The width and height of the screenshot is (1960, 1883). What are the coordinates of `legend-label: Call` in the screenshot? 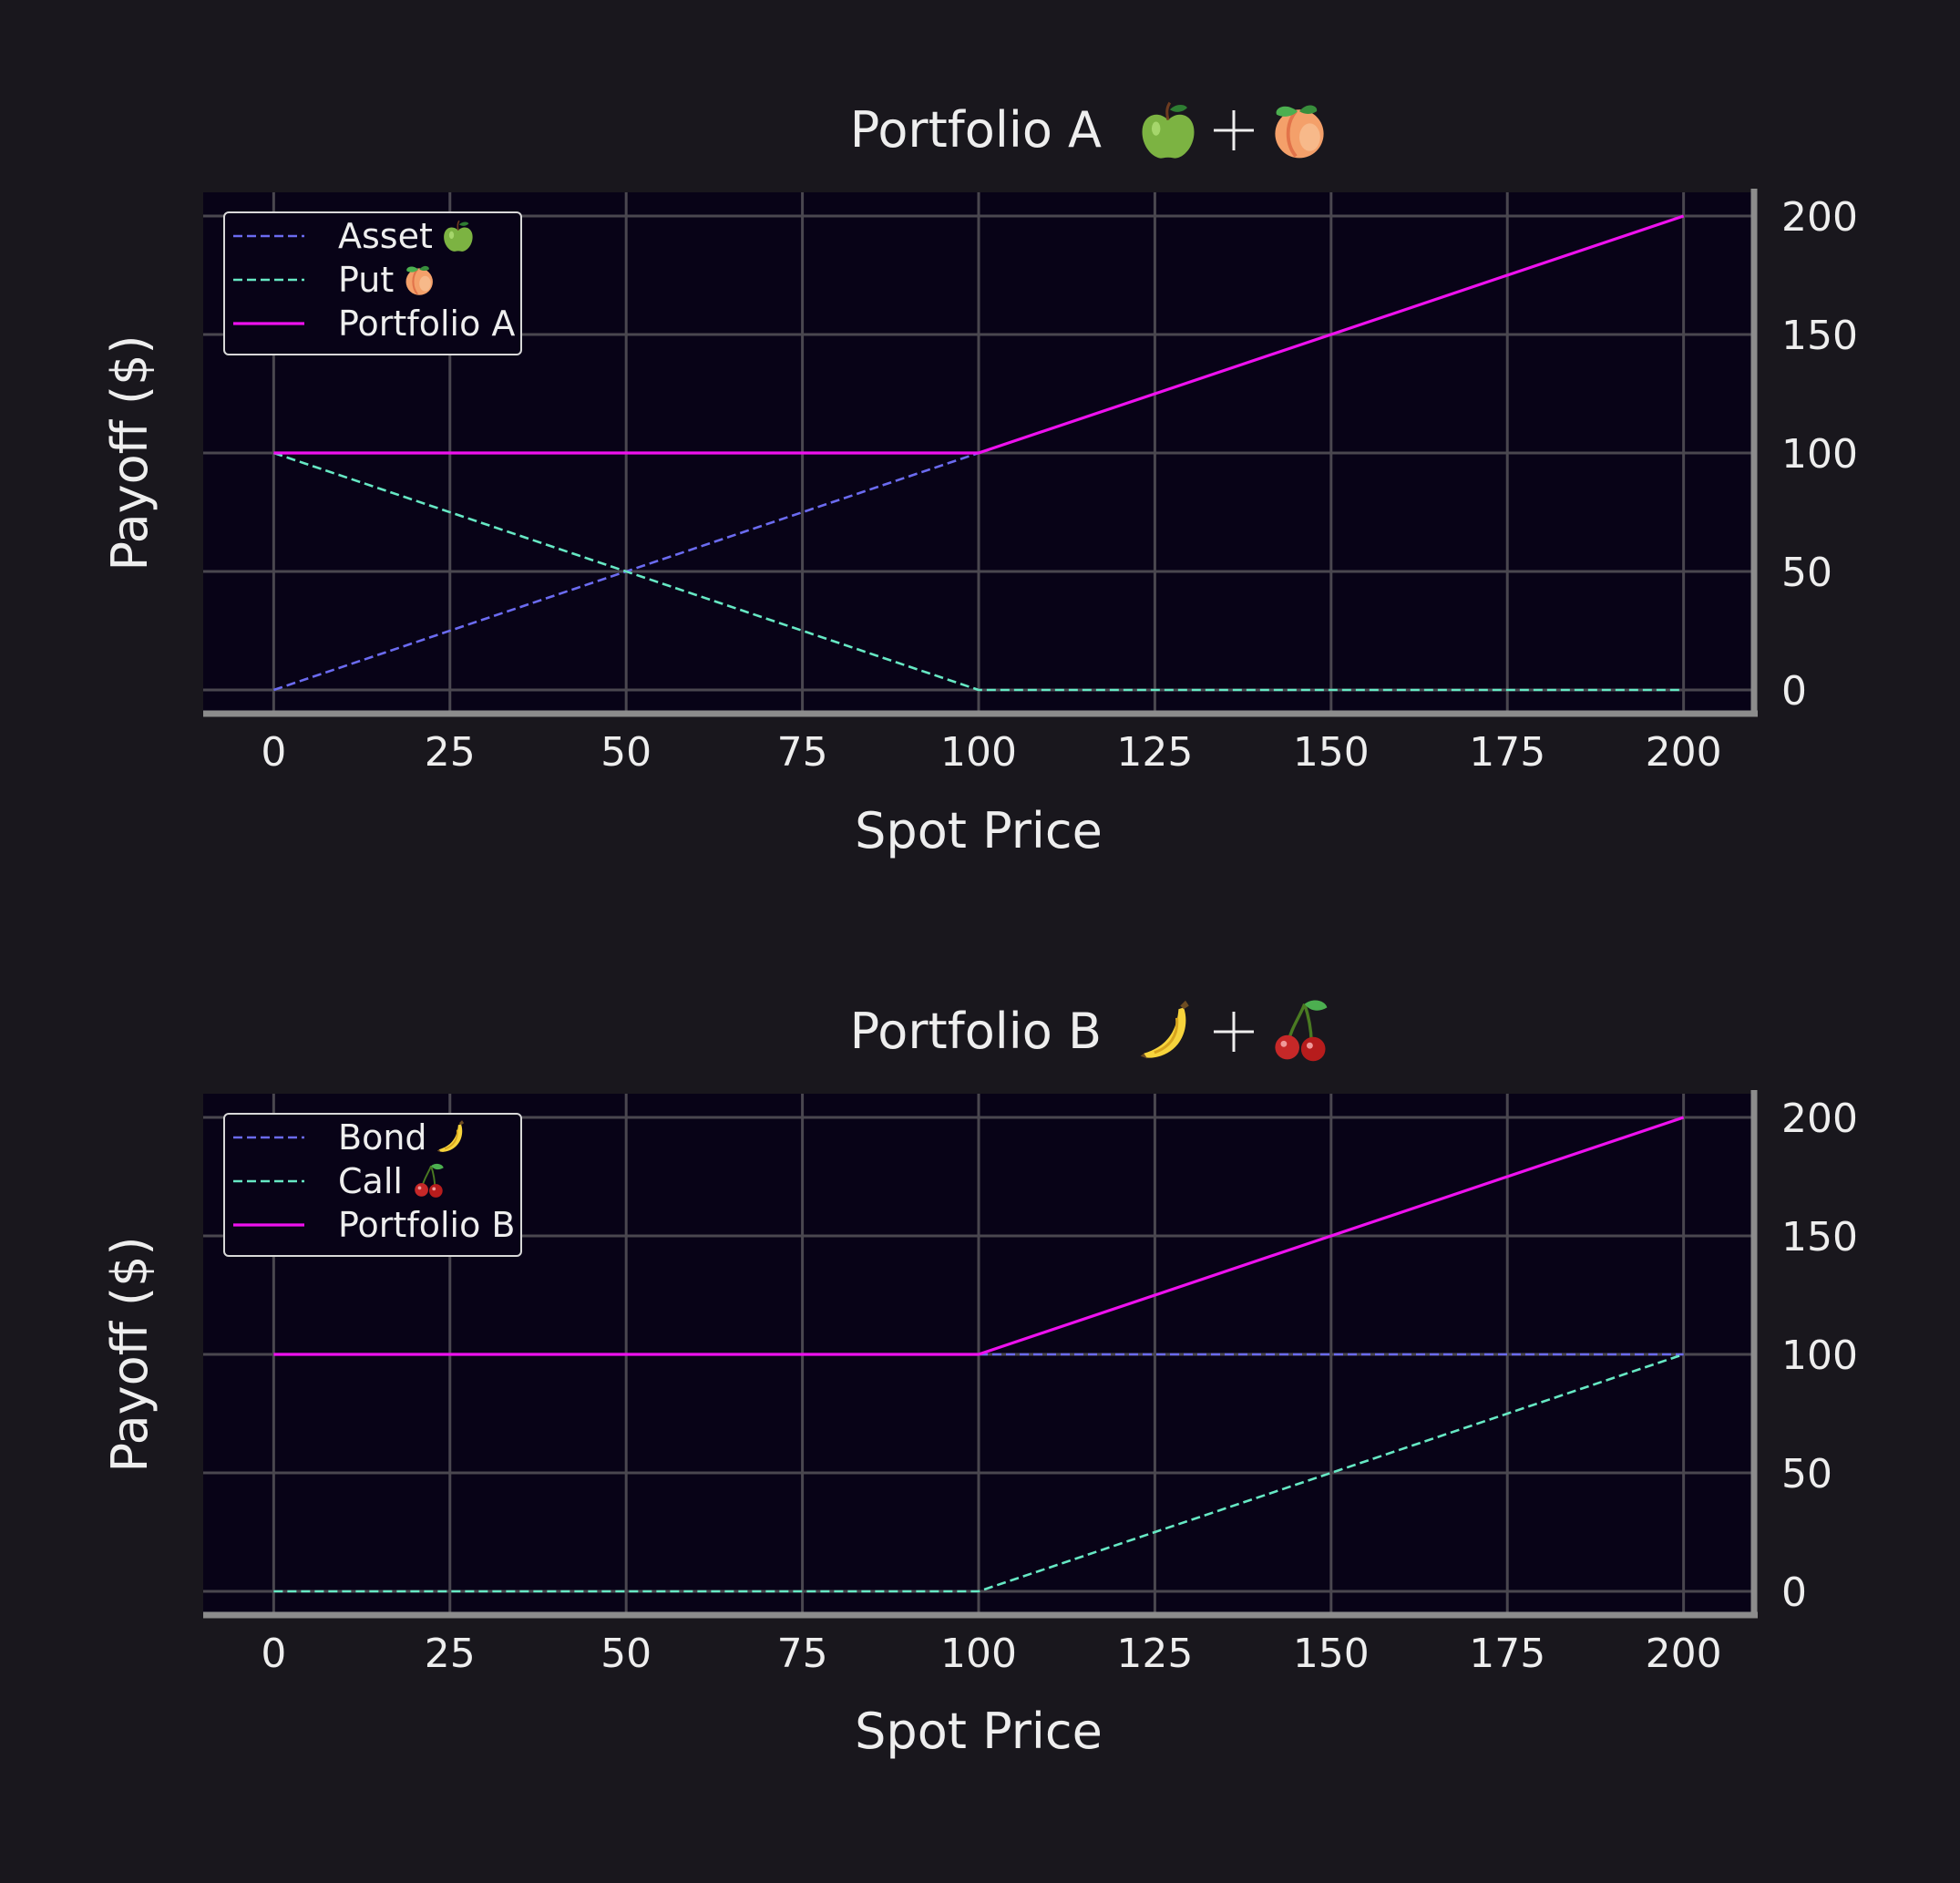 It's located at (370, 1181).